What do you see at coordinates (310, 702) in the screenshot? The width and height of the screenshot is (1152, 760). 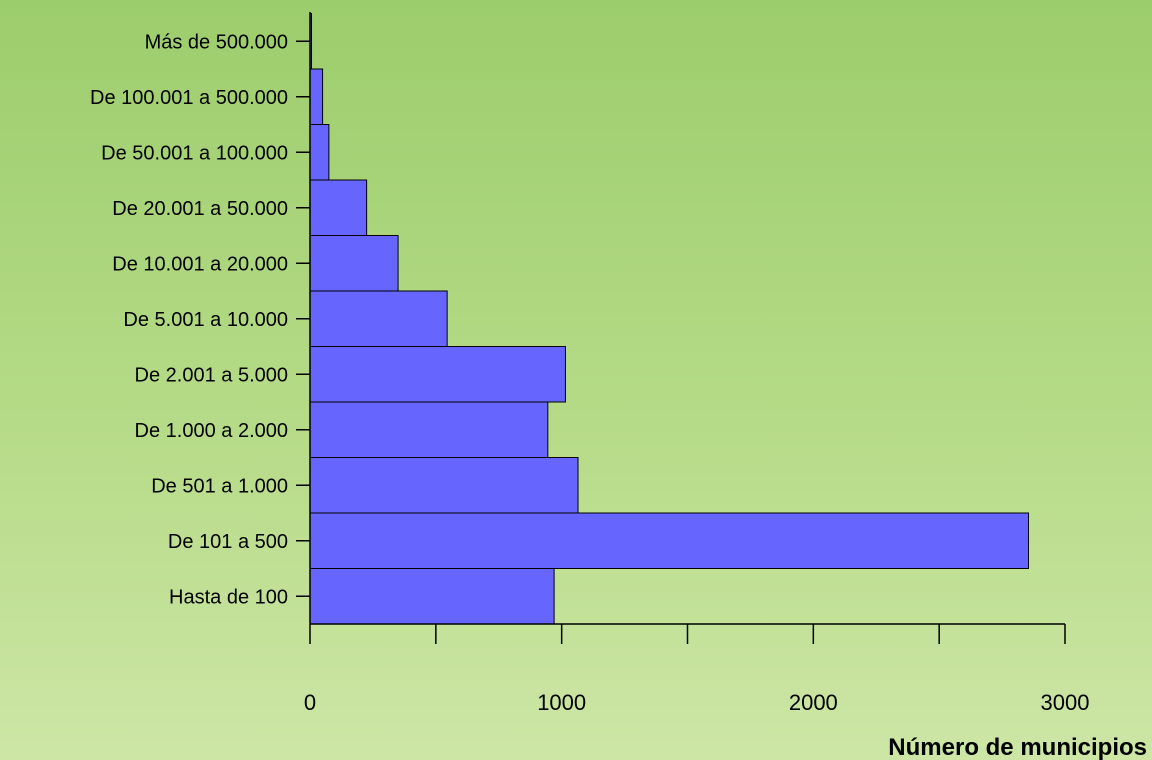 I see `x-tick-label: 0` at bounding box center [310, 702].